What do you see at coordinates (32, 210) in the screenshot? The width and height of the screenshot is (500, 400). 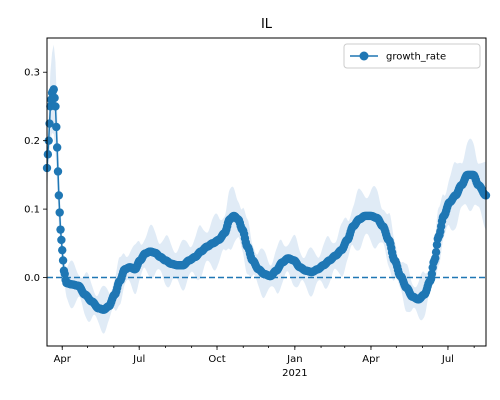 I see `y-tick-label: 0.1` at bounding box center [32, 210].